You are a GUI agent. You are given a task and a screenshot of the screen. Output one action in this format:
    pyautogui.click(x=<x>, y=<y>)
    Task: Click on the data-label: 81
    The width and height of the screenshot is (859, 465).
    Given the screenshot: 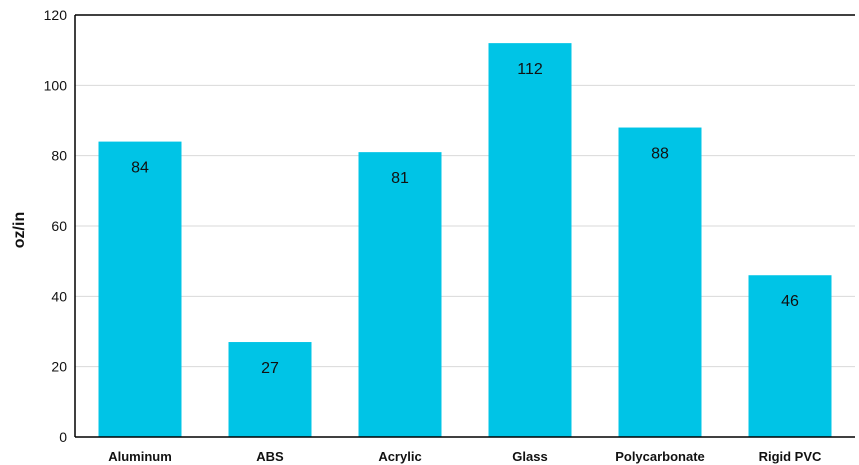 What is the action you would take?
    pyautogui.click(x=400, y=178)
    